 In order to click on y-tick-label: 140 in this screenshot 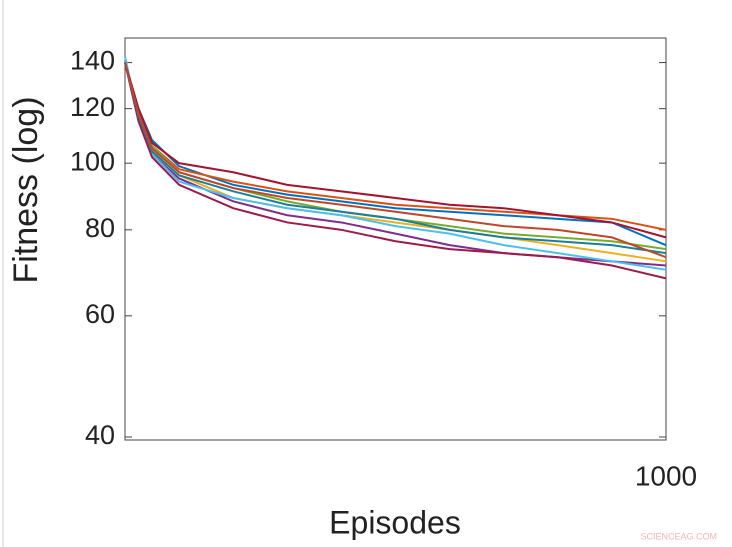, I will do `click(92, 61)`.